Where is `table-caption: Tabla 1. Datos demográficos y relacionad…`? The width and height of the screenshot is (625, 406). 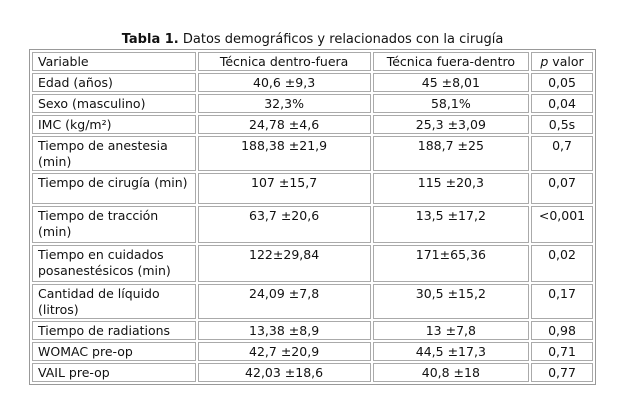
table-caption: Tabla 1. Datos demográficos y relacionad… is located at coordinates (312, 39).